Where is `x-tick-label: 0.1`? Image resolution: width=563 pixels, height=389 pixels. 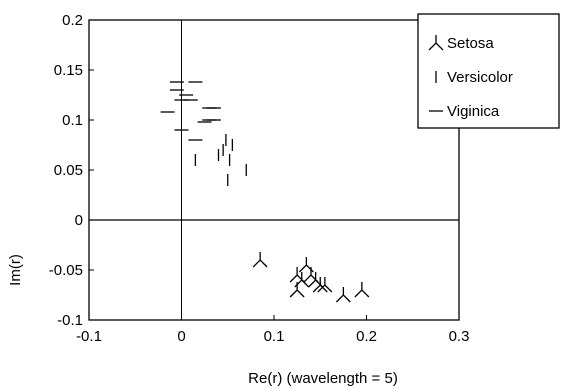
x-tick-label: 0.1 is located at coordinates (274, 336).